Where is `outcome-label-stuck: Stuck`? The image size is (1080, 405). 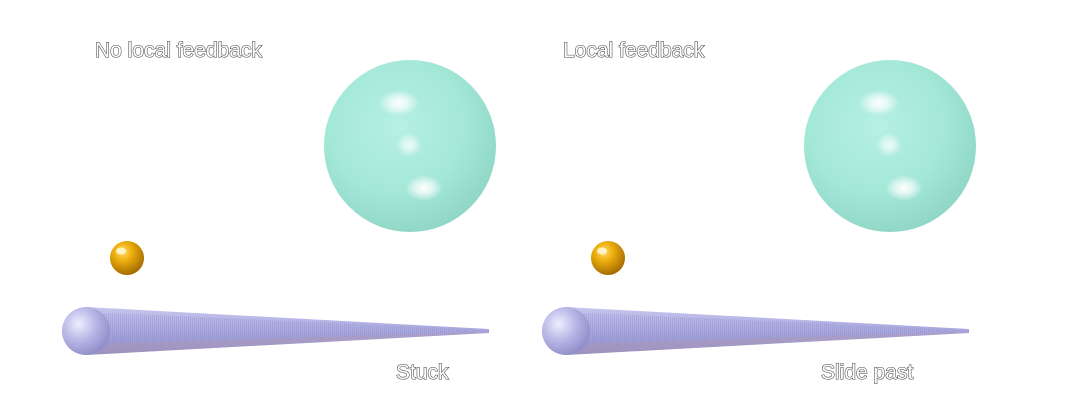 outcome-label-stuck: Stuck is located at coordinates (422, 372).